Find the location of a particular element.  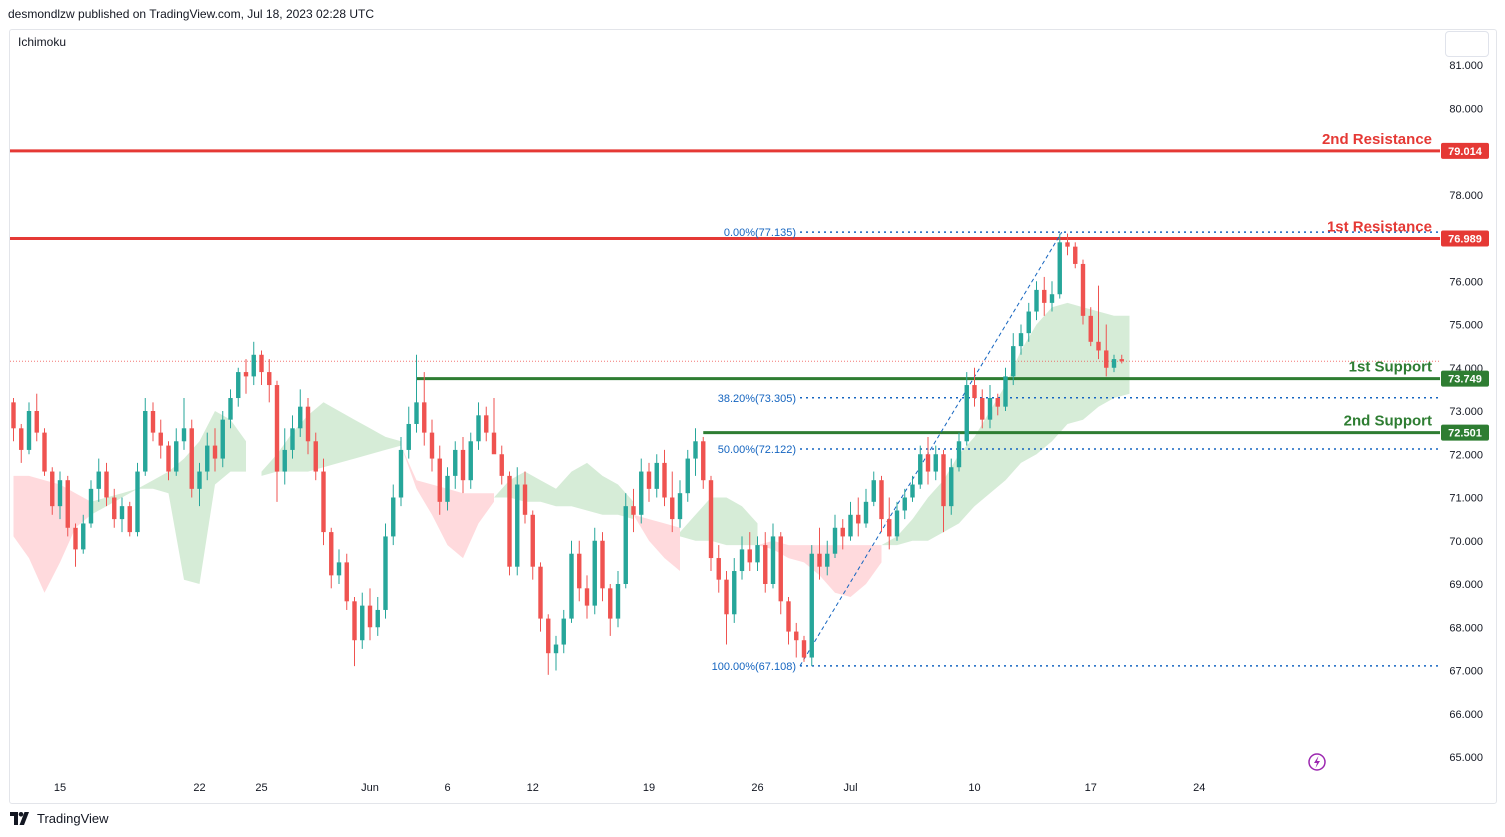

tradingview-brand-text: TradingView is located at coordinates (73, 818).